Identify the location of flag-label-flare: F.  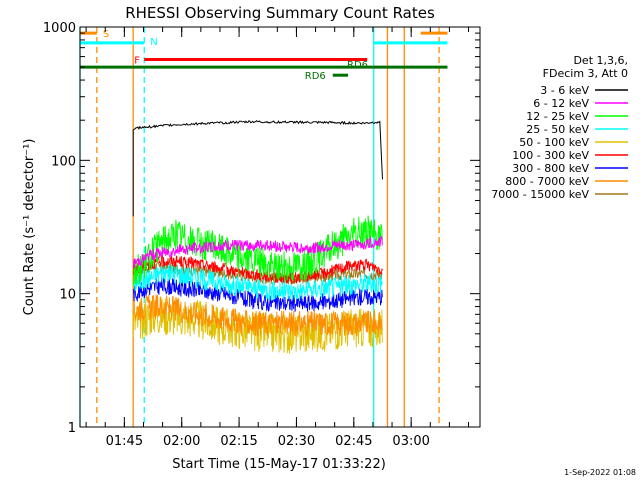
(137, 61).